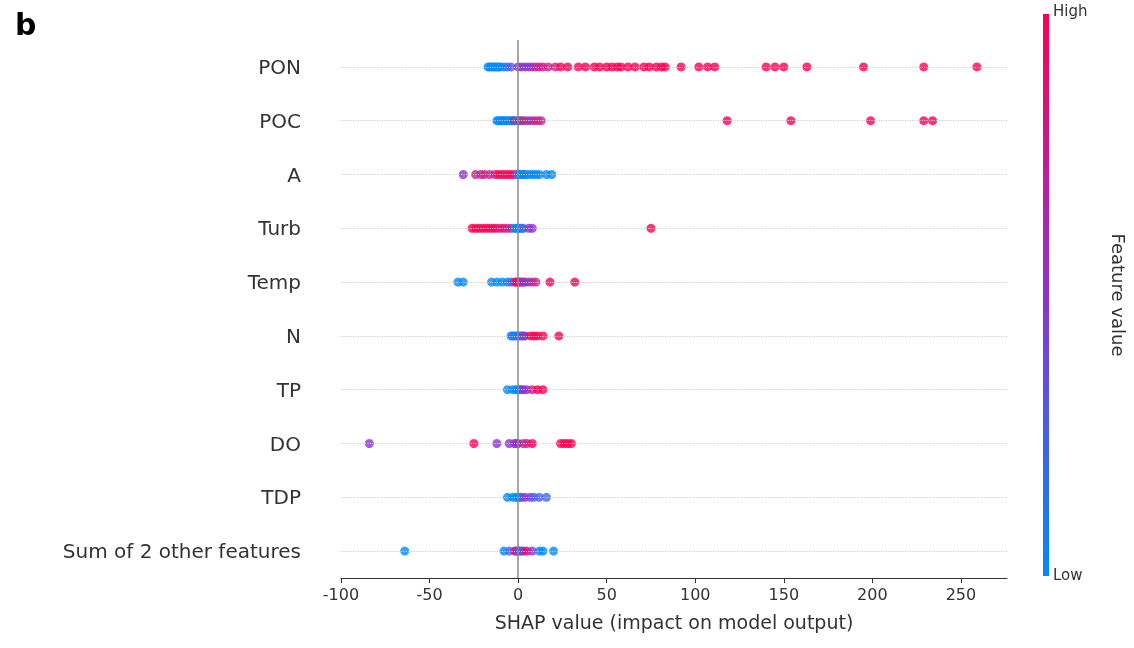 The height and width of the screenshot is (648, 1134). What do you see at coordinates (695, 594) in the screenshot?
I see `x-tick-label: 100` at bounding box center [695, 594].